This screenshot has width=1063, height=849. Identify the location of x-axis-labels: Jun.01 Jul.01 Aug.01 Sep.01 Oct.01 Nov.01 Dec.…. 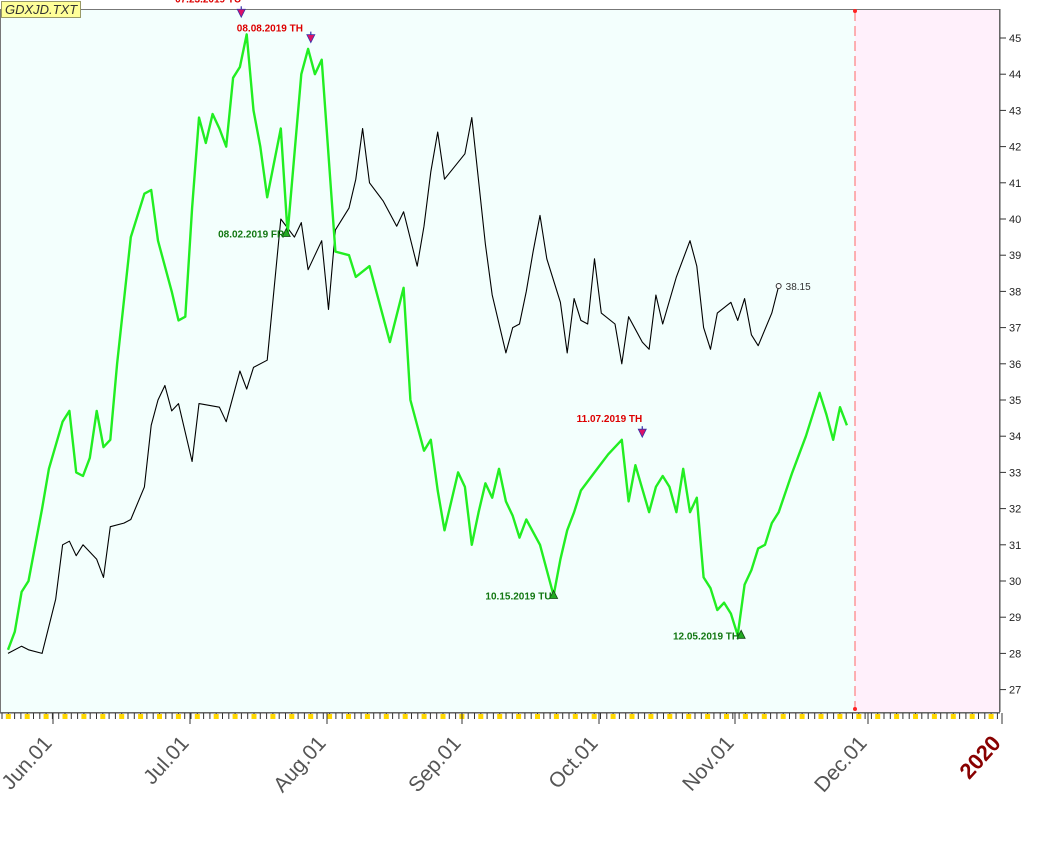
(503, 755).